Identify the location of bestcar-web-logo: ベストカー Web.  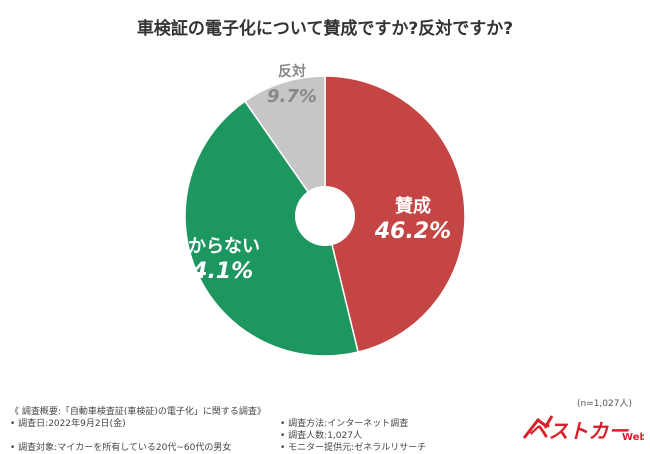
(583, 429).